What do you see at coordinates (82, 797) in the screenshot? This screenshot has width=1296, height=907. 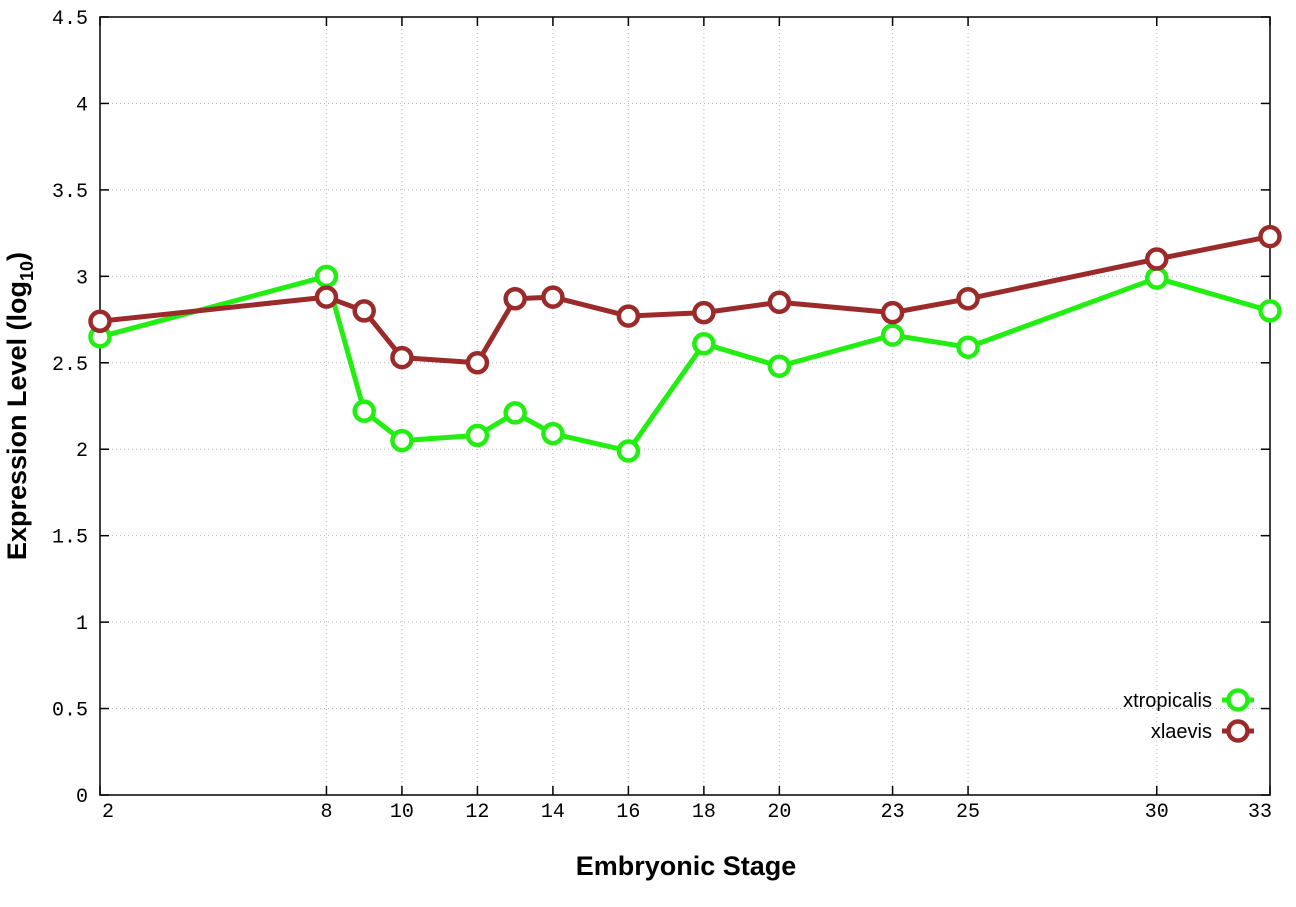 I see `y-tick-label: 0` at bounding box center [82, 797].